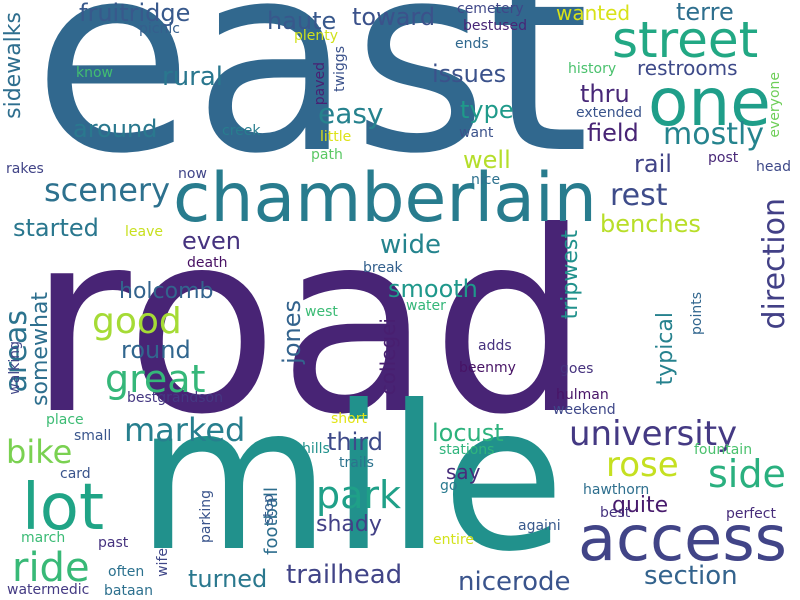 The height and width of the screenshot is (600, 800). What do you see at coordinates (241, 131) in the screenshot?
I see `word-creek: creek` at bounding box center [241, 131].